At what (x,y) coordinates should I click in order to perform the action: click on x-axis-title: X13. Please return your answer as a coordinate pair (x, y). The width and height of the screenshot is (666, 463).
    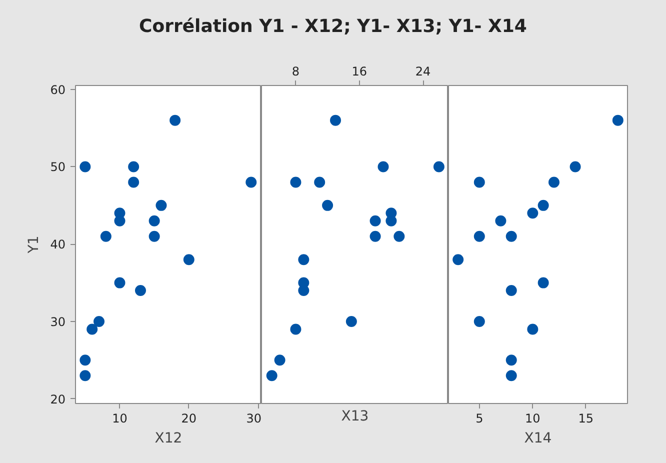
    Looking at the image, I should click on (355, 416).